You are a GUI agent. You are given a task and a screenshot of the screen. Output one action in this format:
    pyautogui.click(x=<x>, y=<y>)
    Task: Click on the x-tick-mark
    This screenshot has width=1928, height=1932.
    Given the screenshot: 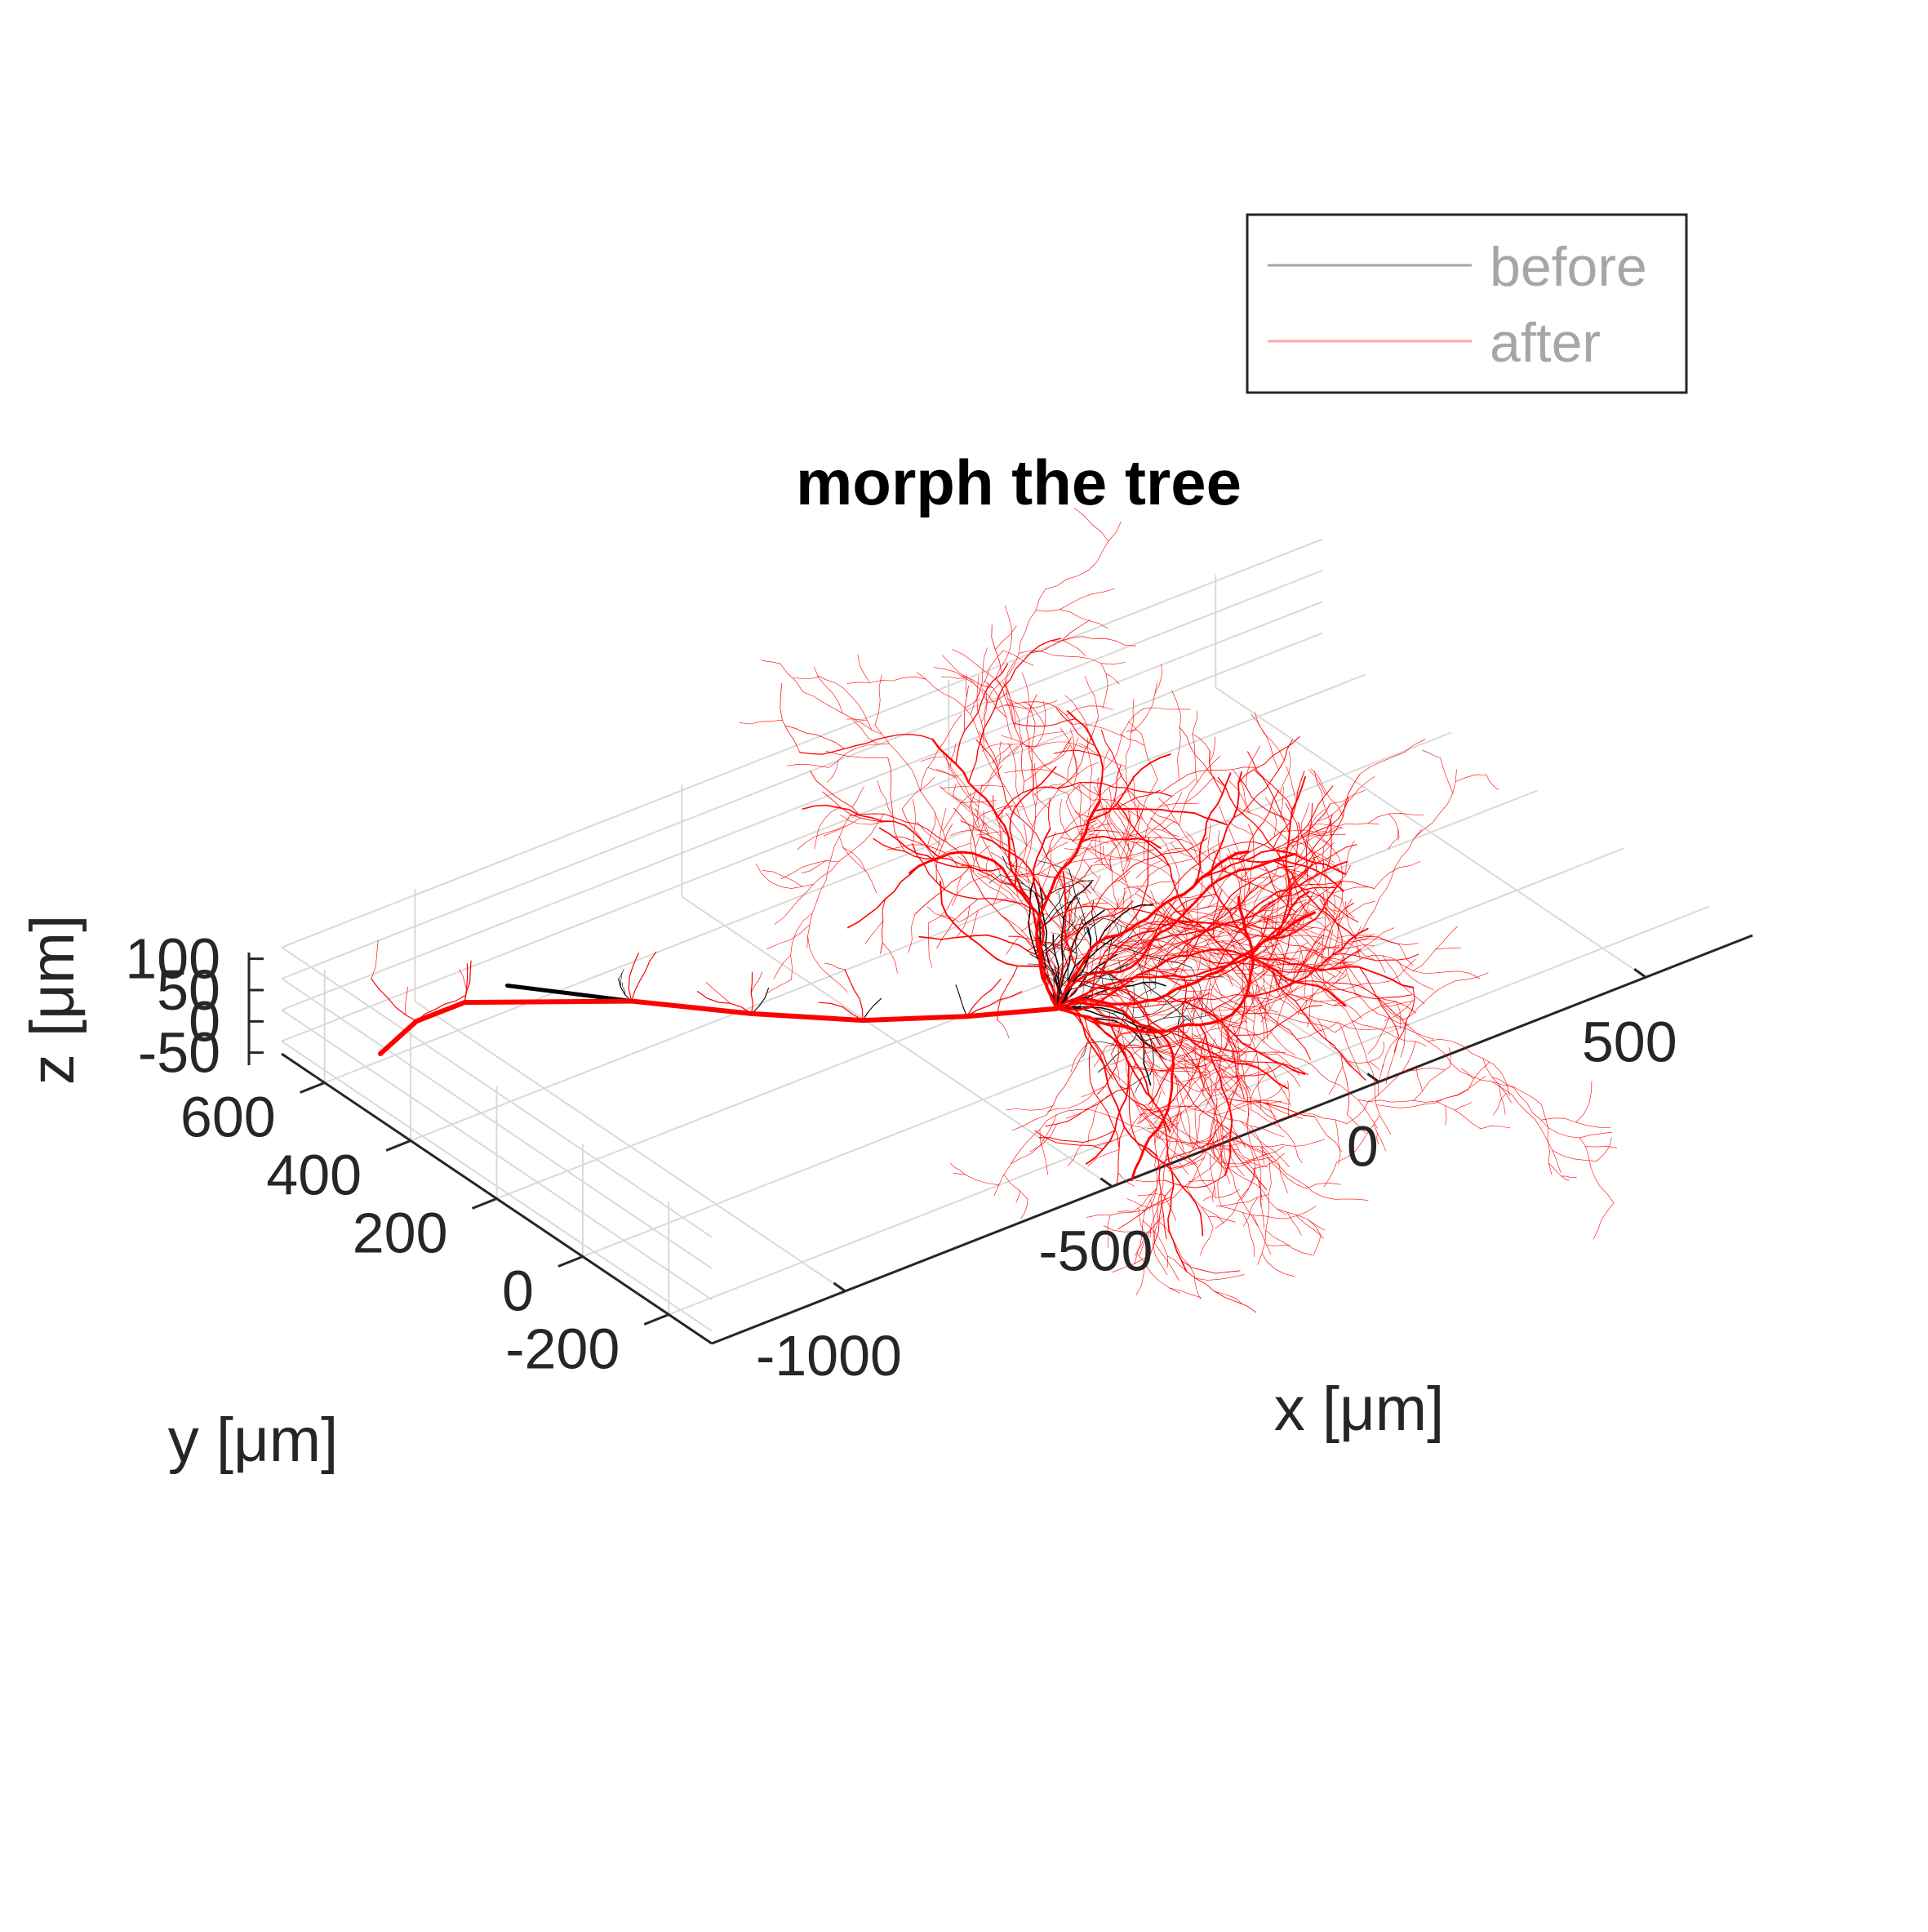 What is the action you would take?
    pyautogui.click(x=1106, y=1183)
    